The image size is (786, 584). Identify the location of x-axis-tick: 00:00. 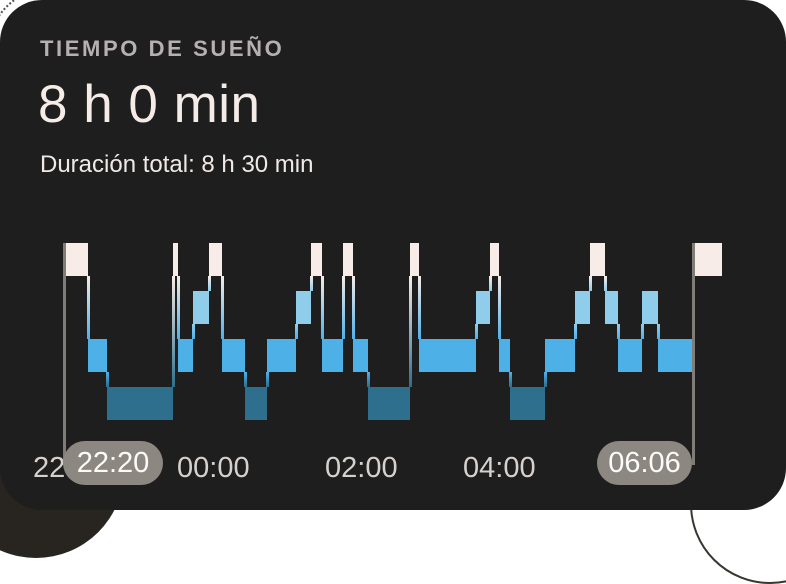
(213, 468).